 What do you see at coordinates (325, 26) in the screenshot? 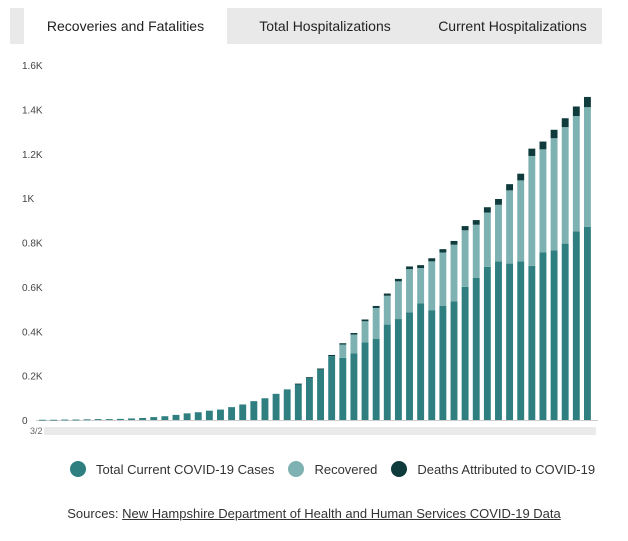
I see `tab-total-hospitalizations: Total Hospitalizations` at bounding box center [325, 26].